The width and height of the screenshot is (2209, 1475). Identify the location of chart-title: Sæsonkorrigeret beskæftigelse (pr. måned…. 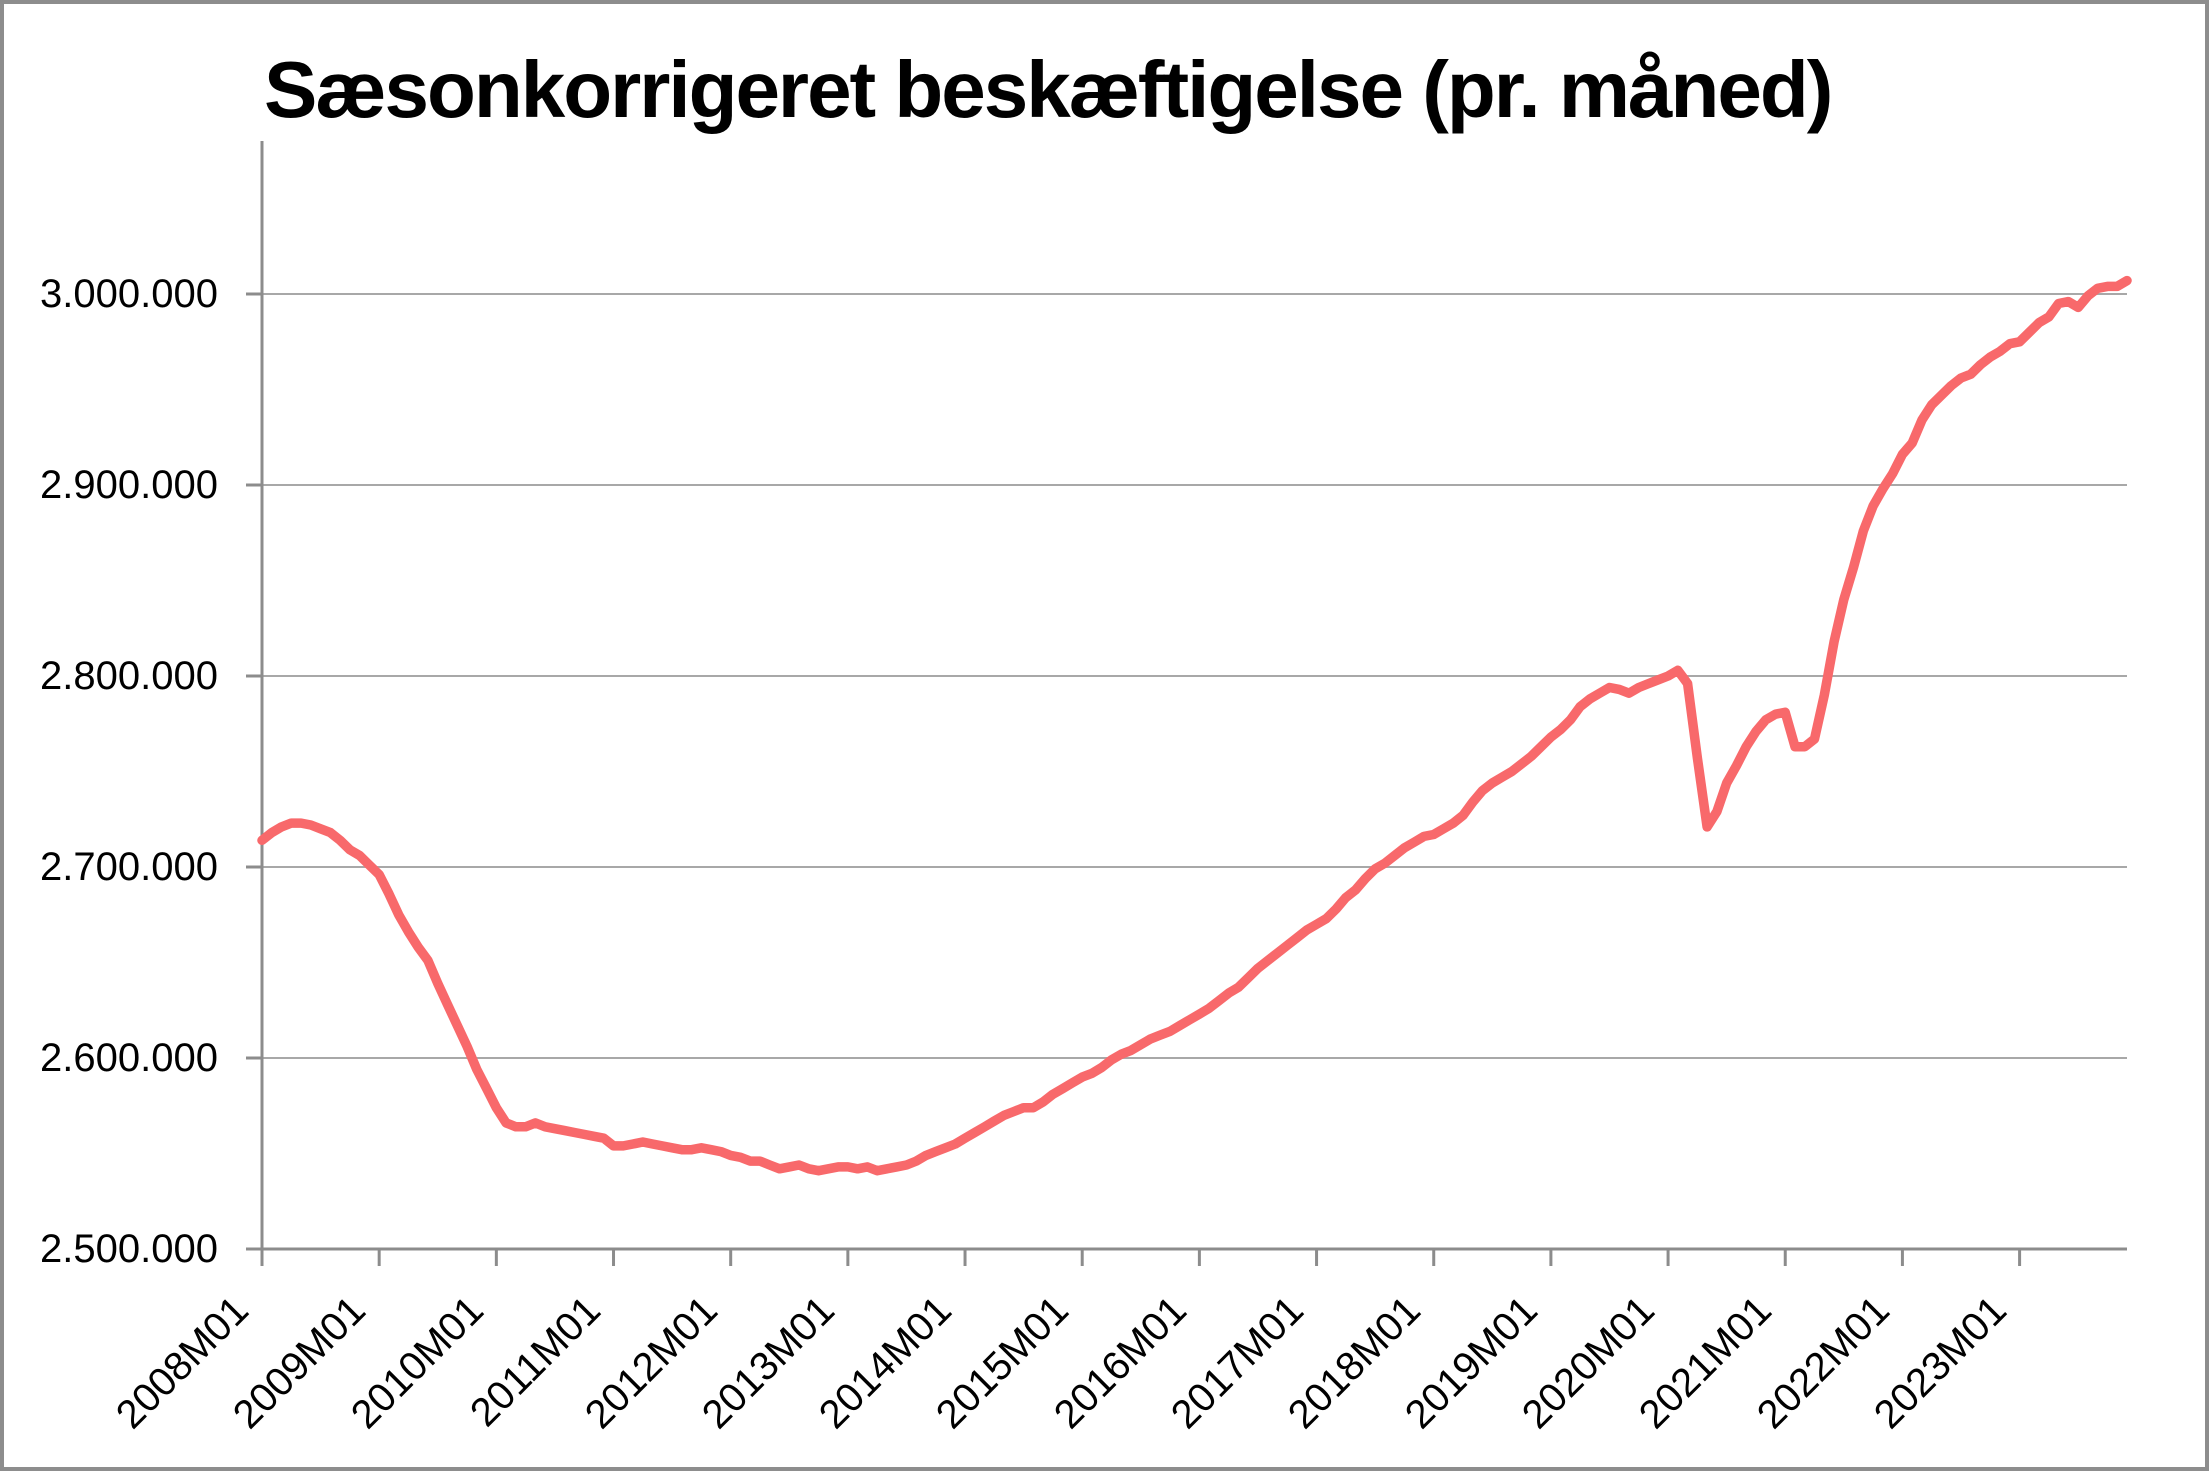
(1048, 89).